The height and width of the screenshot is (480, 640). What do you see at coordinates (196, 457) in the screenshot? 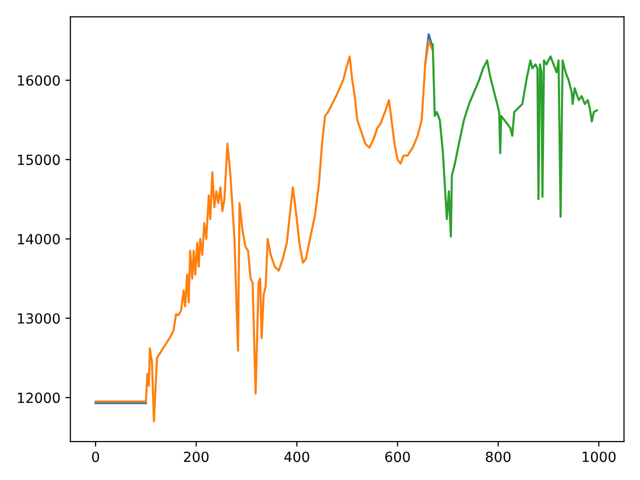
I see `x-tick-label: 200` at bounding box center [196, 457].